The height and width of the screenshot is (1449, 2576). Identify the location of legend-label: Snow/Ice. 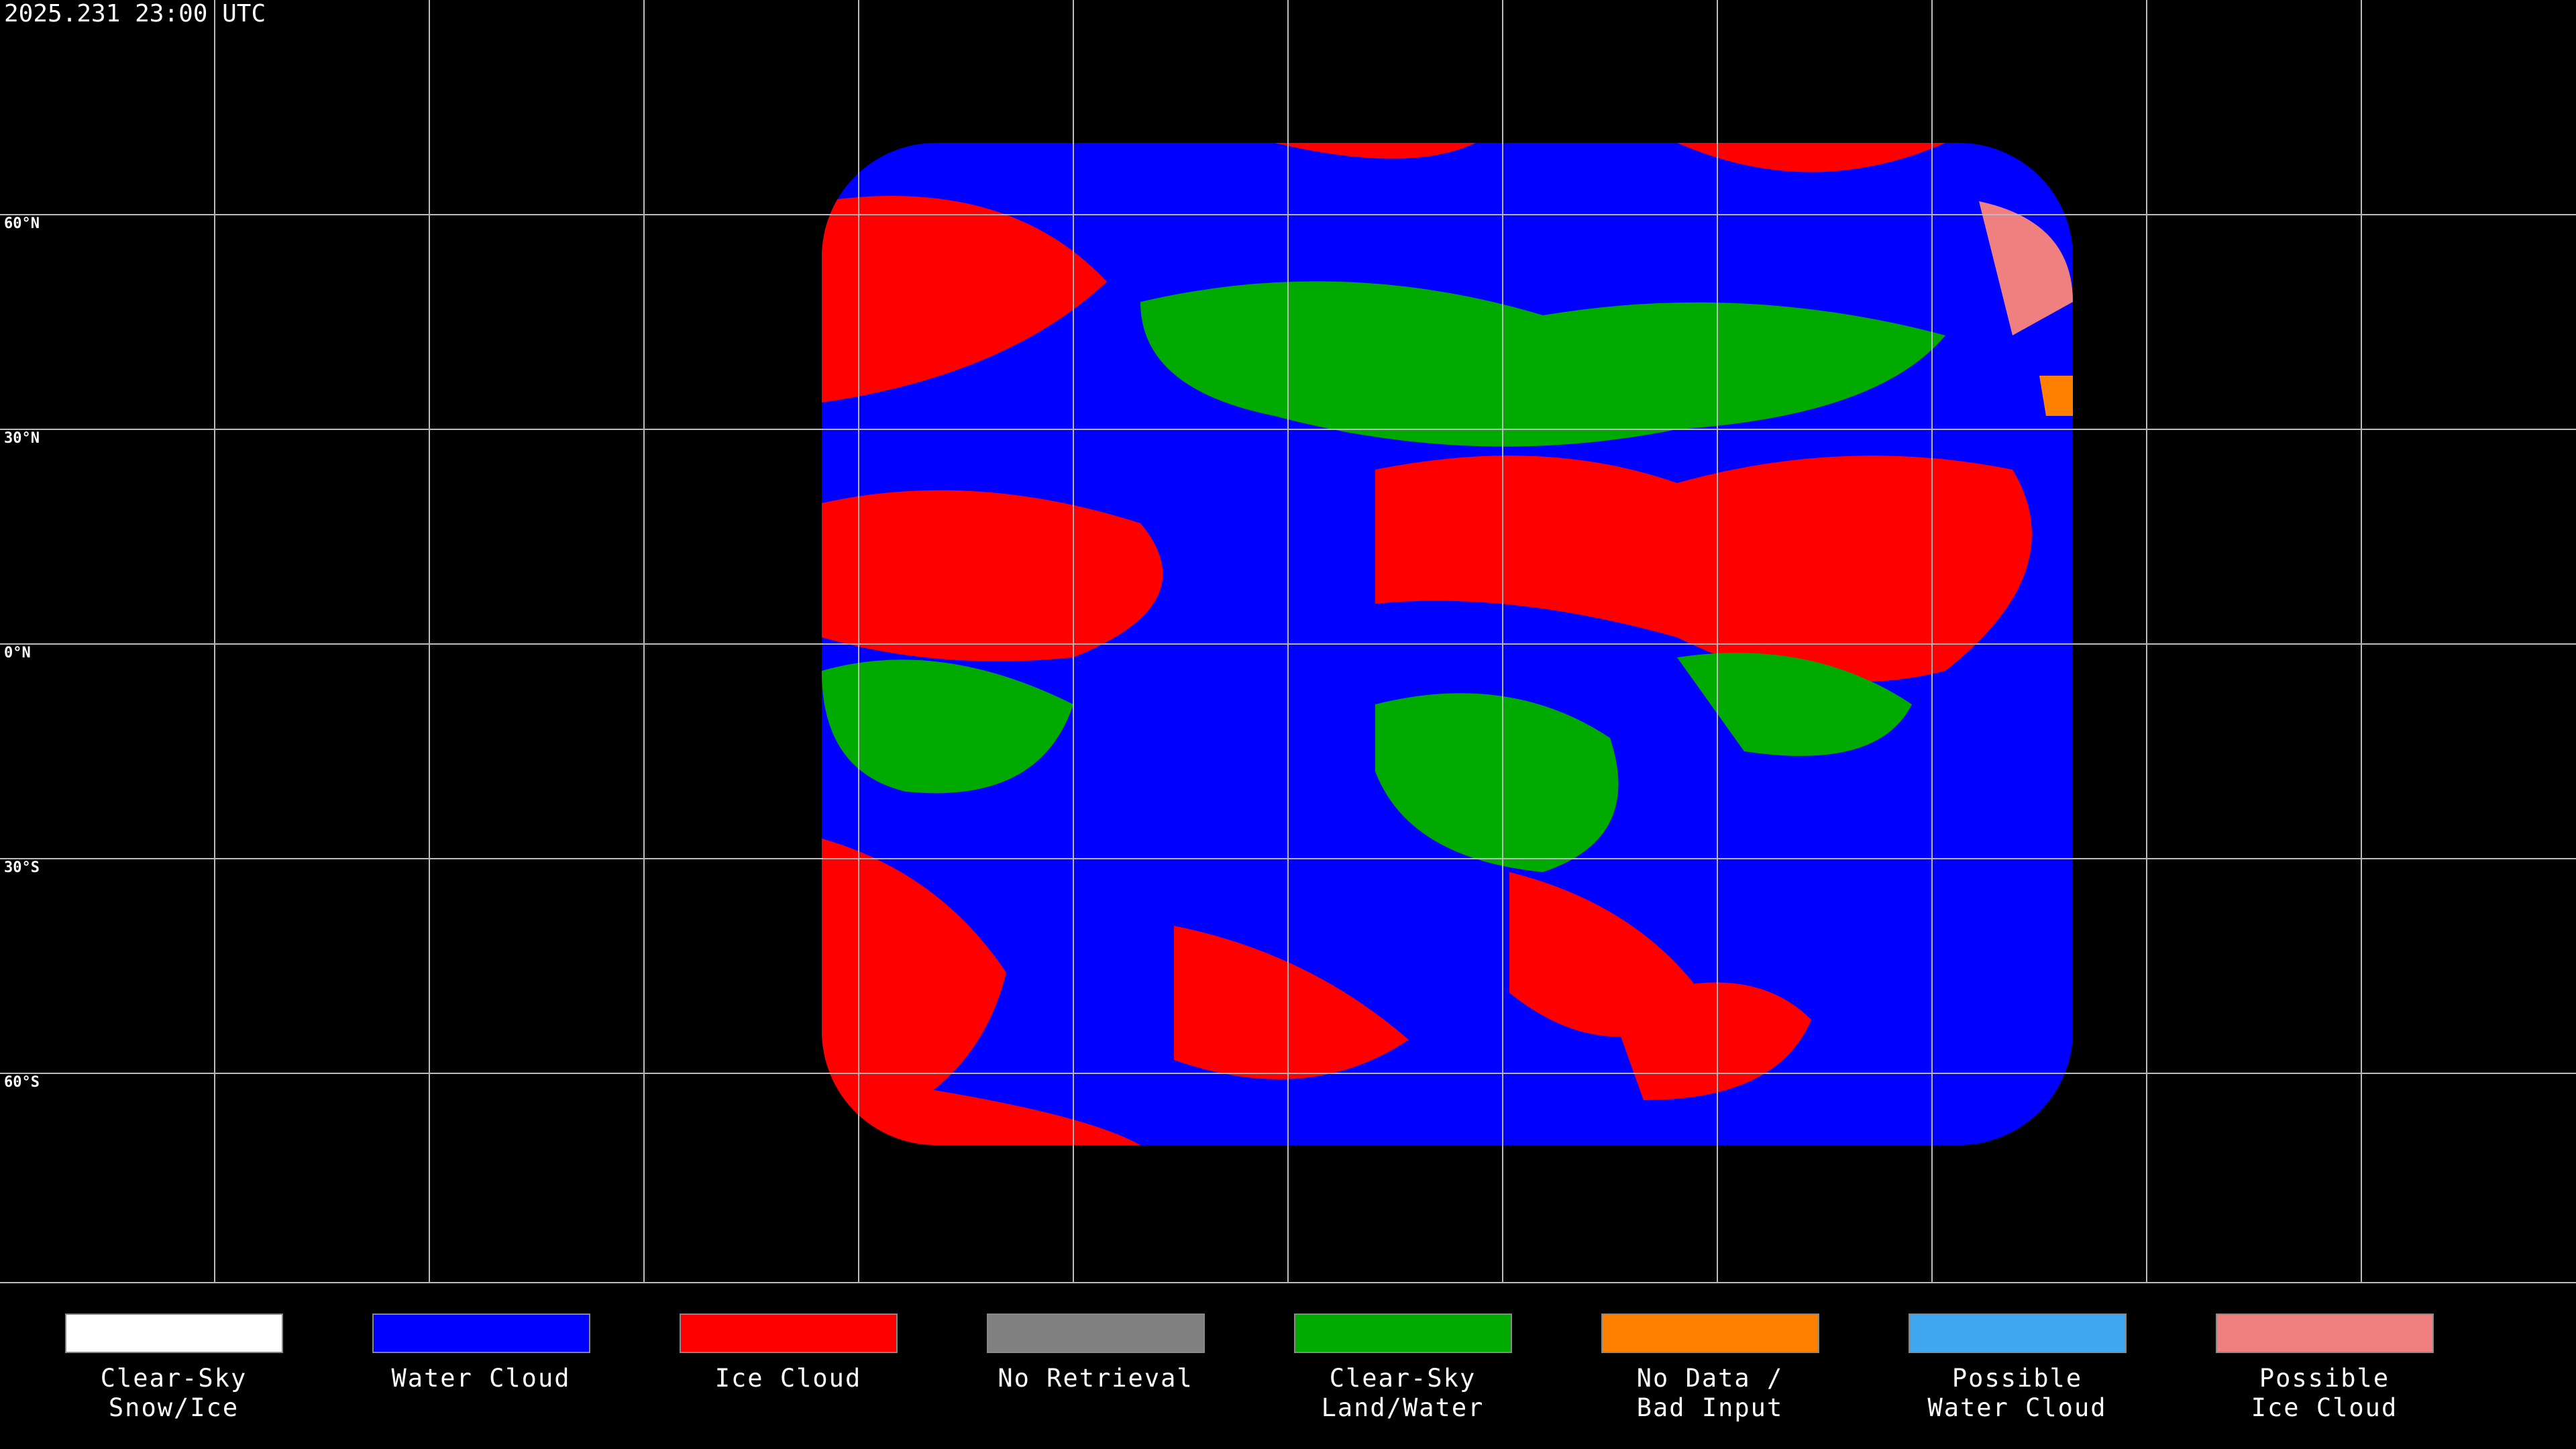
(174, 1407).